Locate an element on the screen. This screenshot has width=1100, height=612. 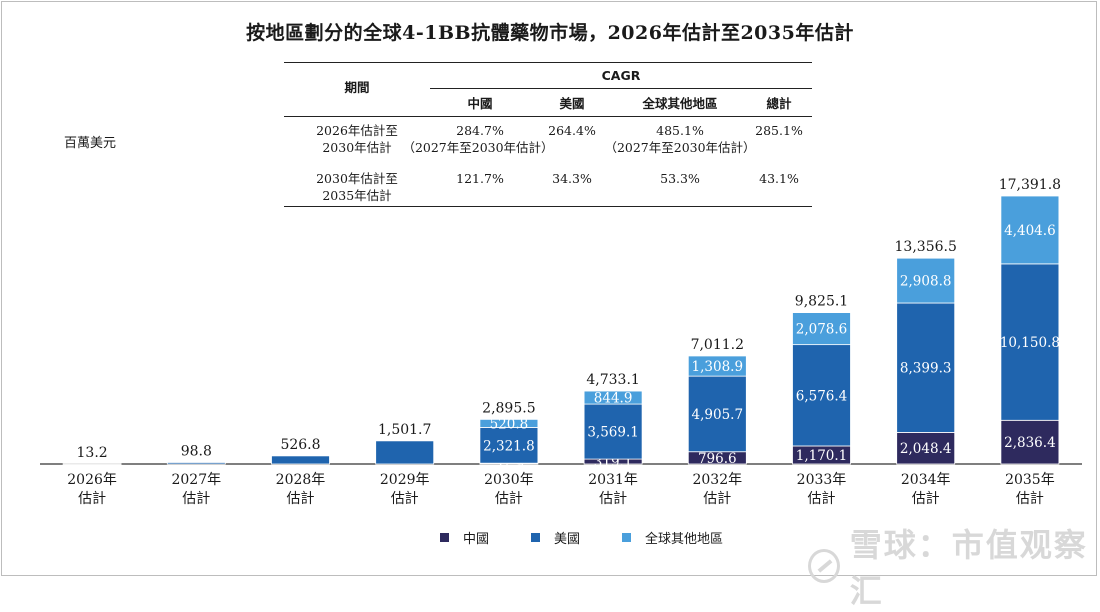
data-label-rest-8: 2,908.8 is located at coordinates (926, 282).